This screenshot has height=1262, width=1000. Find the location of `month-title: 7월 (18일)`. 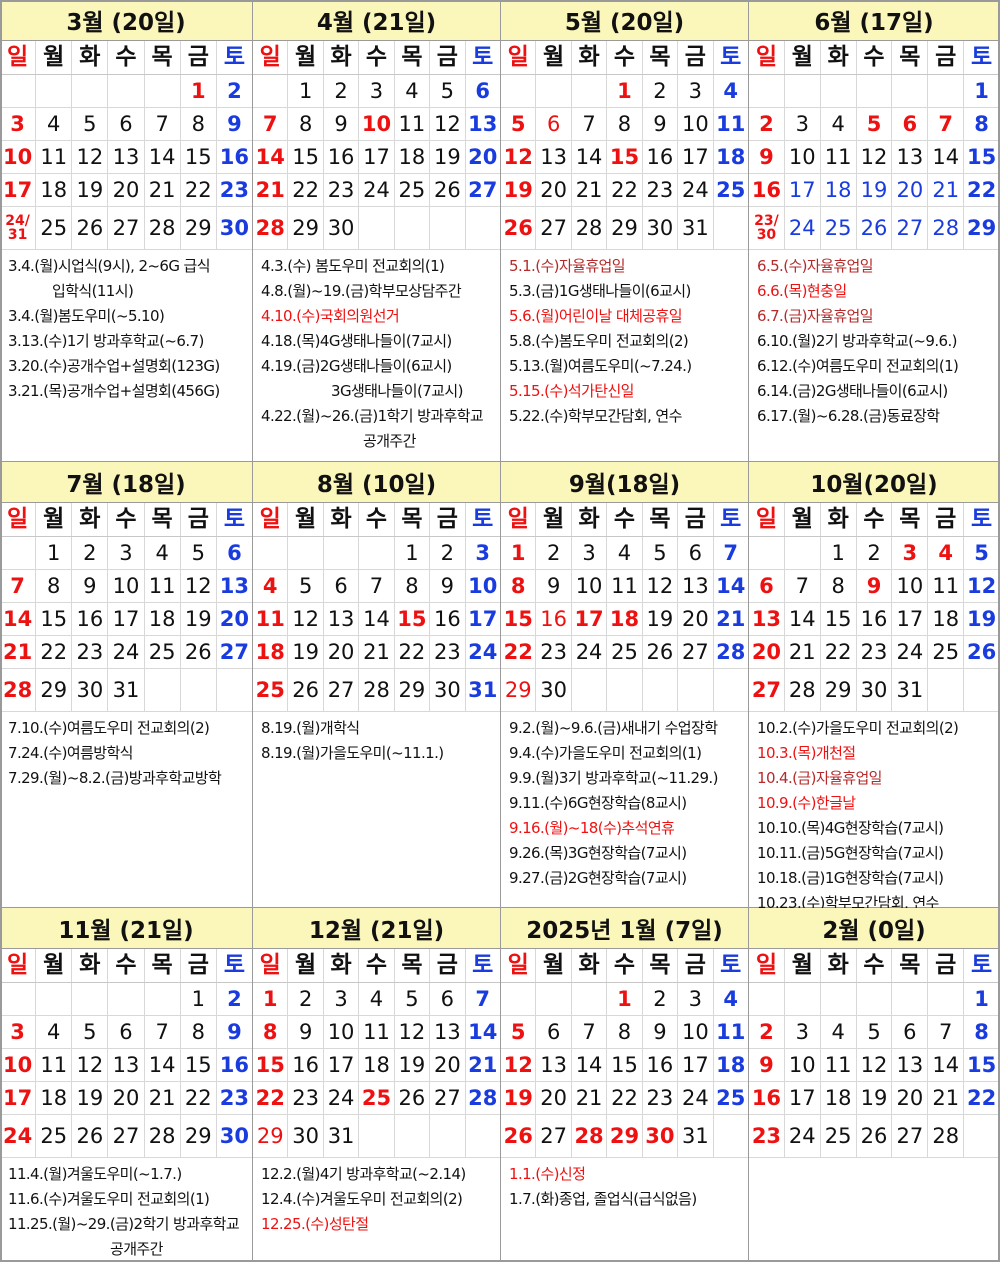

month-title: 7월 (18일) is located at coordinates (126, 482).